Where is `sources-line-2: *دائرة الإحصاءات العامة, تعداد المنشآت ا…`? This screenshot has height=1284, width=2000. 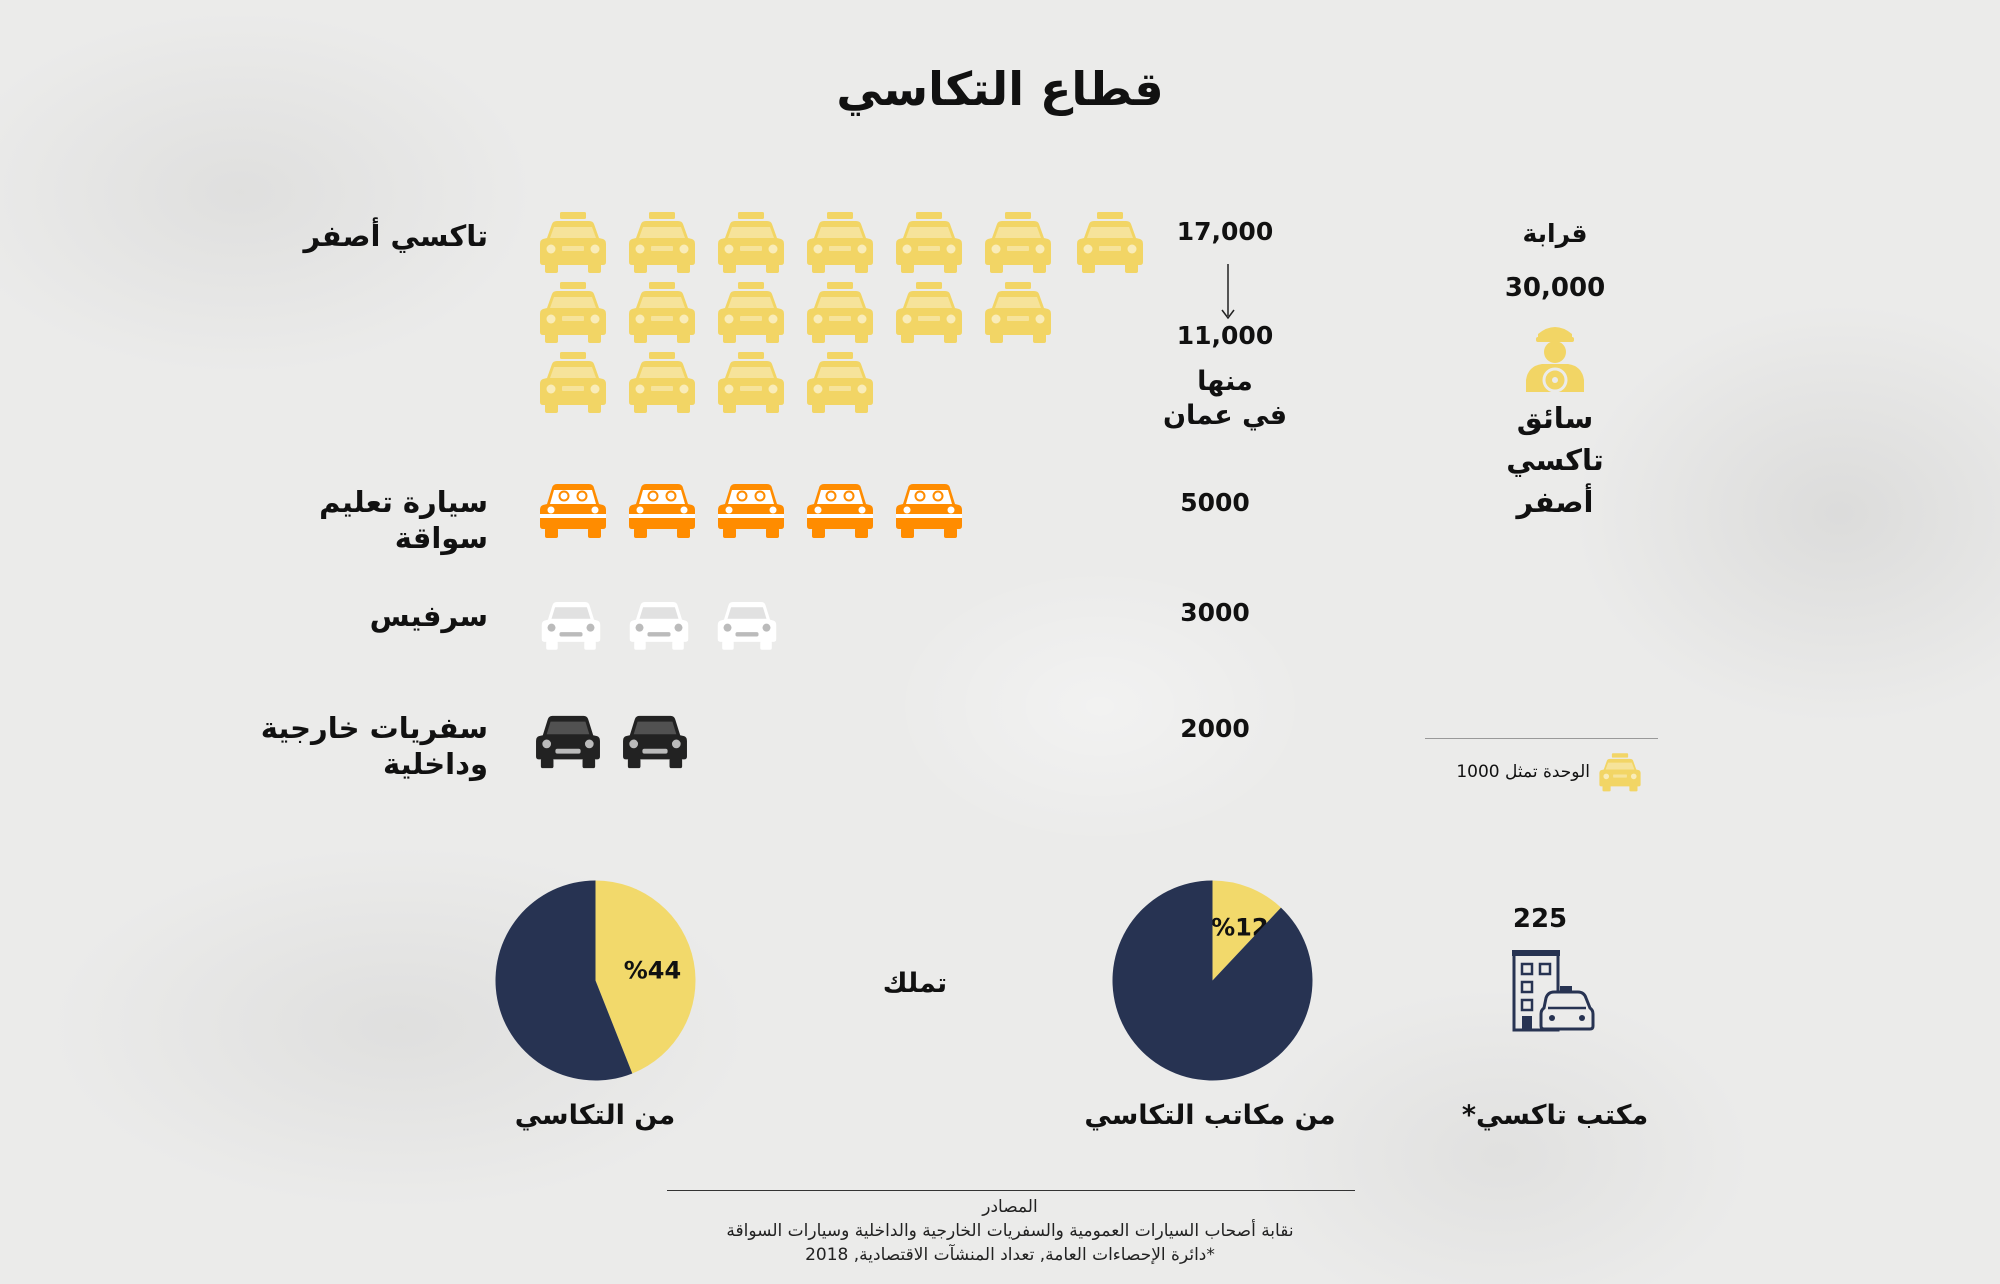
sources-line-2: *دائرة الإحصاءات العامة, تعداد المنشآت ا… is located at coordinates (1010, 1255).